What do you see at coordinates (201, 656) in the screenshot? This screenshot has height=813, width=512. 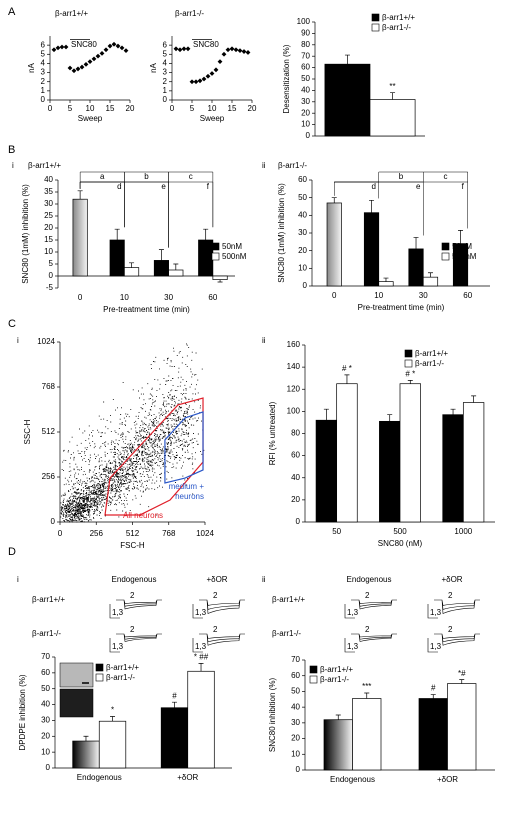 I see `annotation: * ##` at bounding box center [201, 656].